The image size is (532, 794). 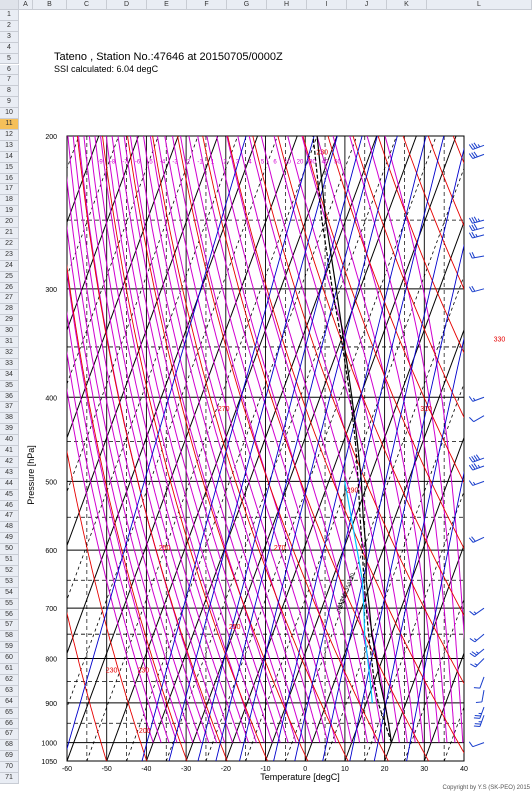 I want to click on column-header-a: A, so click(x=26, y=5).